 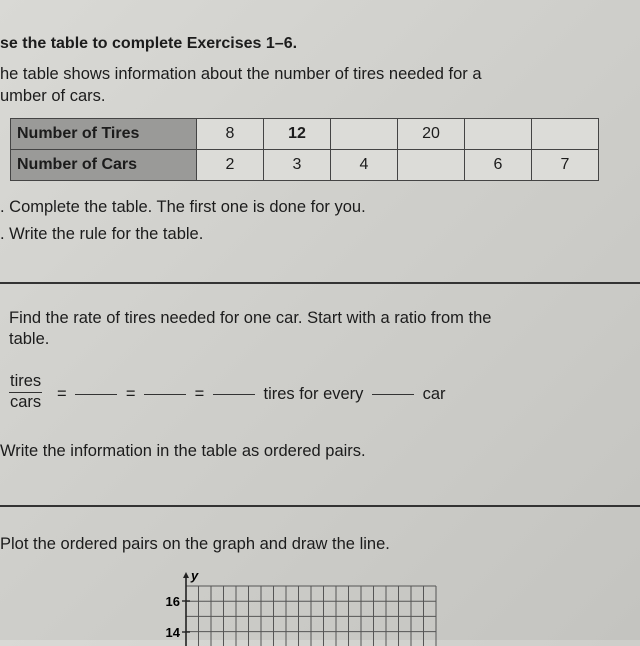 What do you see at coordinates (102, 234) in the screenshot?
I see `exercise-2: . Write the rule for the table.` at bounding box center [102, 234].